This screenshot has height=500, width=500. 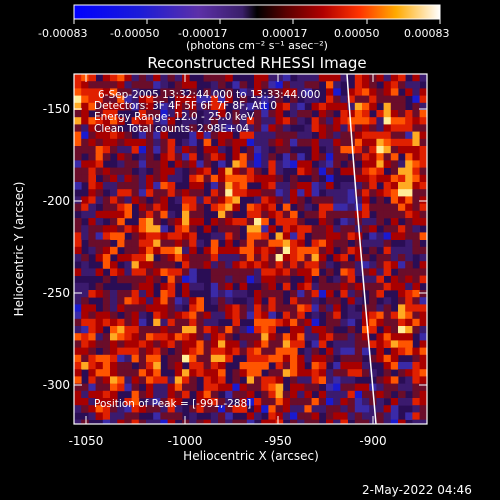 I want to click on info-clean-counts: Clean Total counts: 2.98E+04, so click(x=171, y=129).